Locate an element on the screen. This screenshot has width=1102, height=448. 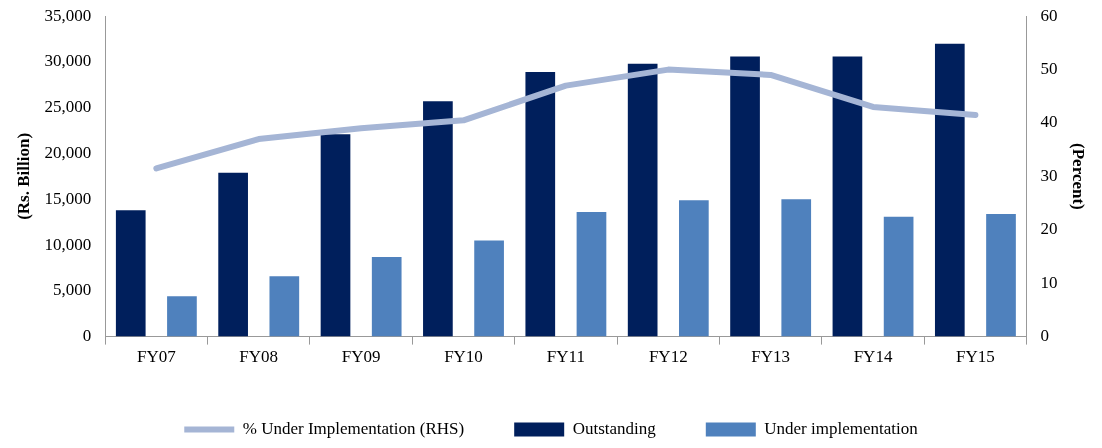
x-tick-label: FY08 is located at coordinates (259, 357).